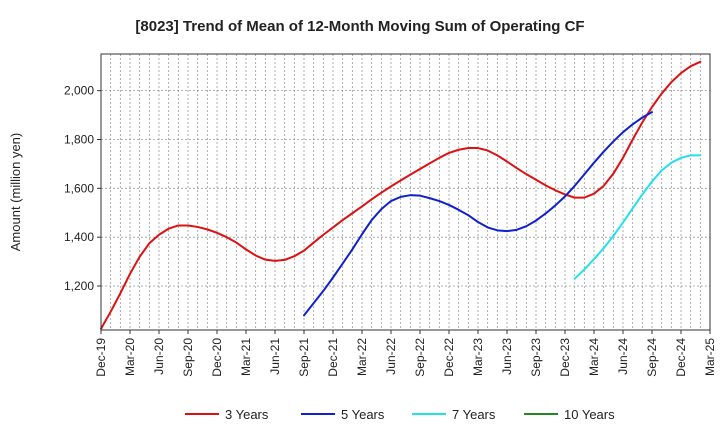 This screenshot has height=440, width=720. Describe the element at coordinates (159, 356) in the screenshot. I see `x-tick-label: Jun-20` at that location.